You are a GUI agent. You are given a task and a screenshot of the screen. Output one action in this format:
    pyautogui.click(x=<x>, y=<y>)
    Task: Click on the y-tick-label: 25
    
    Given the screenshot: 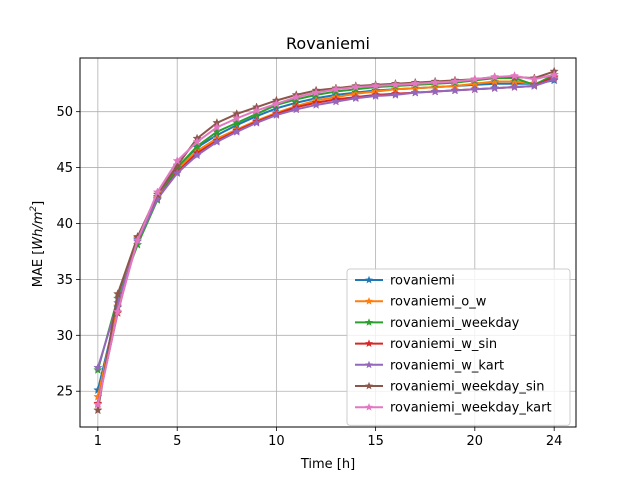 What is the action you would take?
    pyautogui.click(x=64, y=392)
    